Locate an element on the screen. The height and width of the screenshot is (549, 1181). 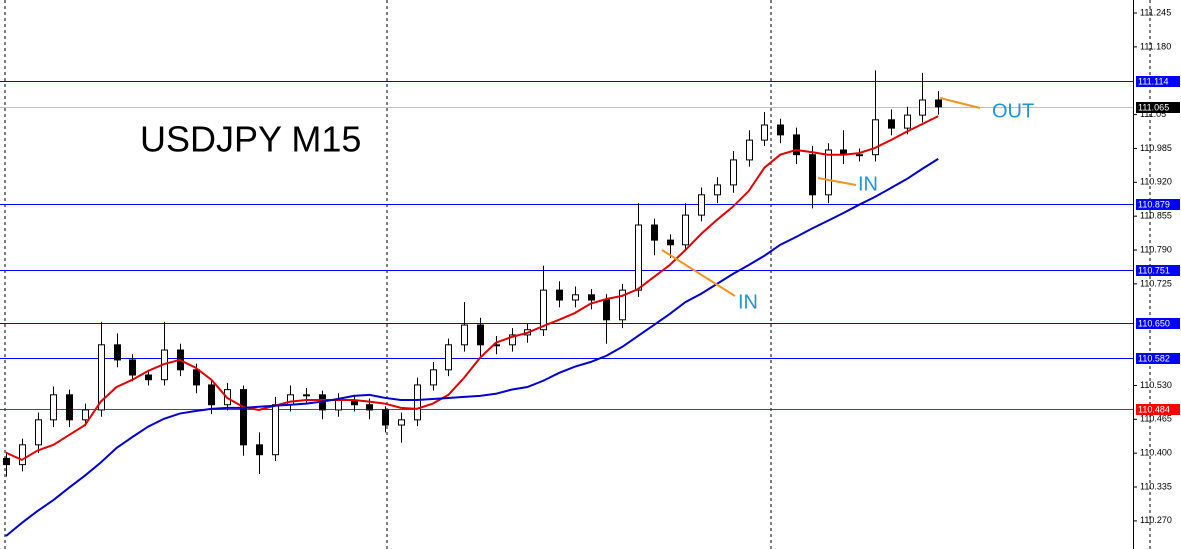
level-label: 110.751 is located at coordinates (1154, 270).